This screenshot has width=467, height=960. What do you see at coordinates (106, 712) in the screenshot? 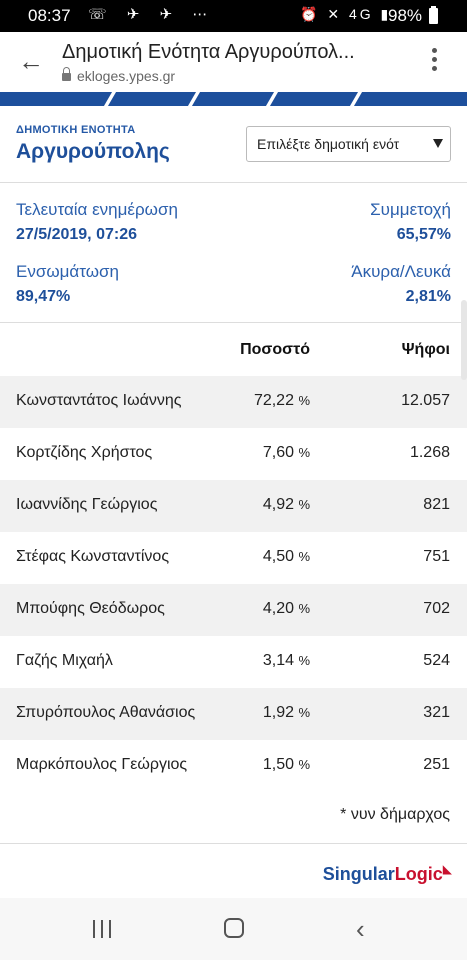
I see `candidate-name: Σπυρόπουλος Αθανάσιος` at bounding box center [106, 712].